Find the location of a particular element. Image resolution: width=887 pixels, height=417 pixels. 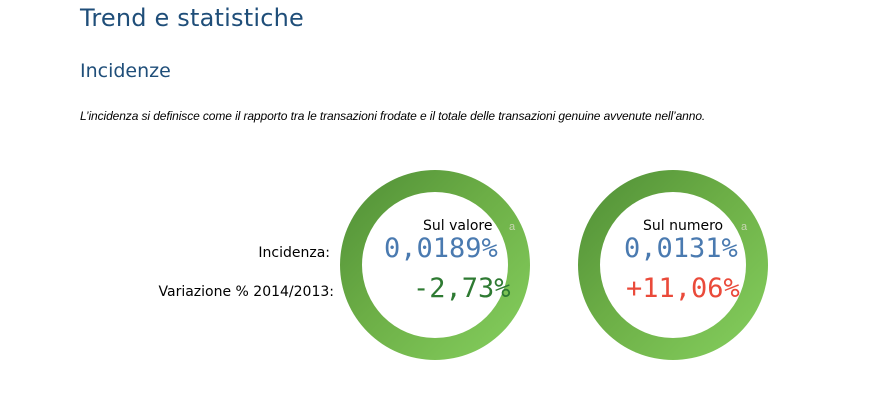

incidenza-numero-value: 0,0131% is located at coordinates (681, 248).